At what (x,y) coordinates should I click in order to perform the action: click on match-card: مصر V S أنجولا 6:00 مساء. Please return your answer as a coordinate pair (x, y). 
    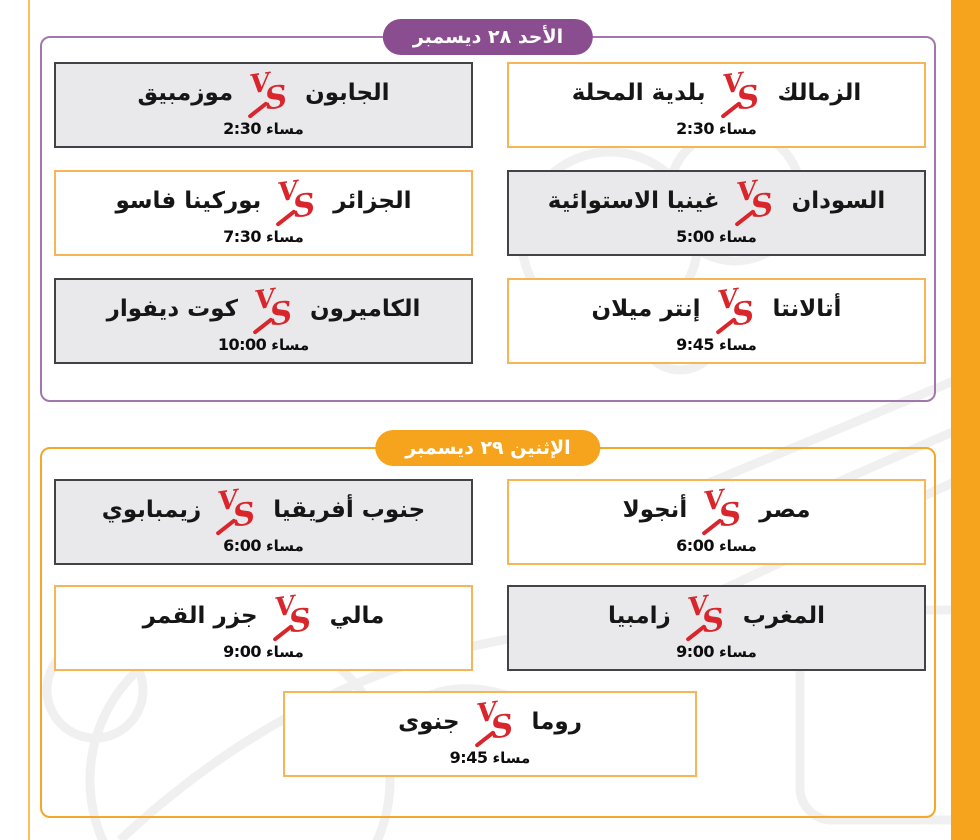
    Looking at the image, I should click on (716, 522).